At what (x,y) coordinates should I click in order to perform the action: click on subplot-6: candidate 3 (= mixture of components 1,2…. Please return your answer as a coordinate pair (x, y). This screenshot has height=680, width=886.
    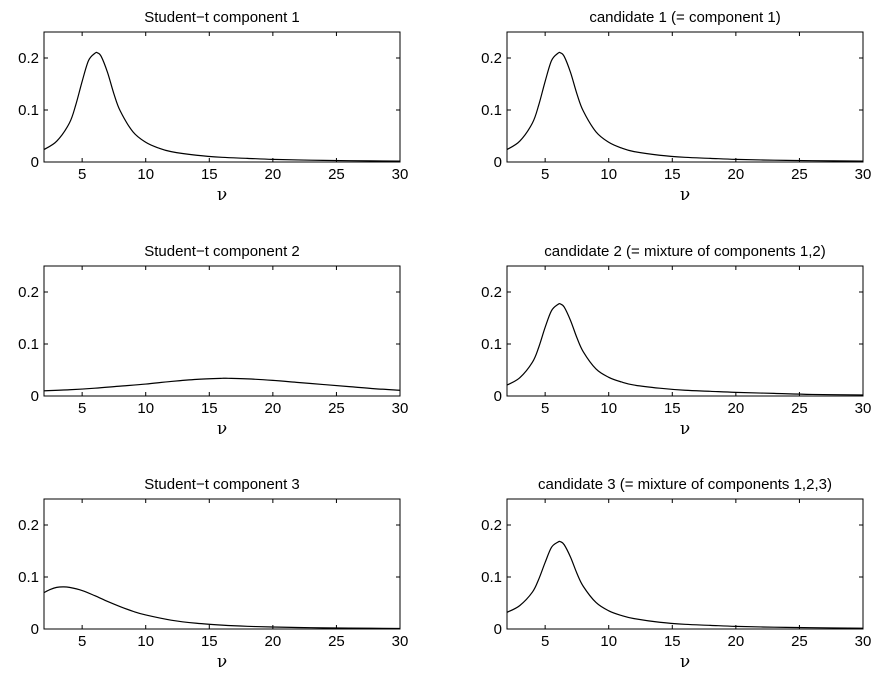
    Looking at the image, I should click on (676, 574).